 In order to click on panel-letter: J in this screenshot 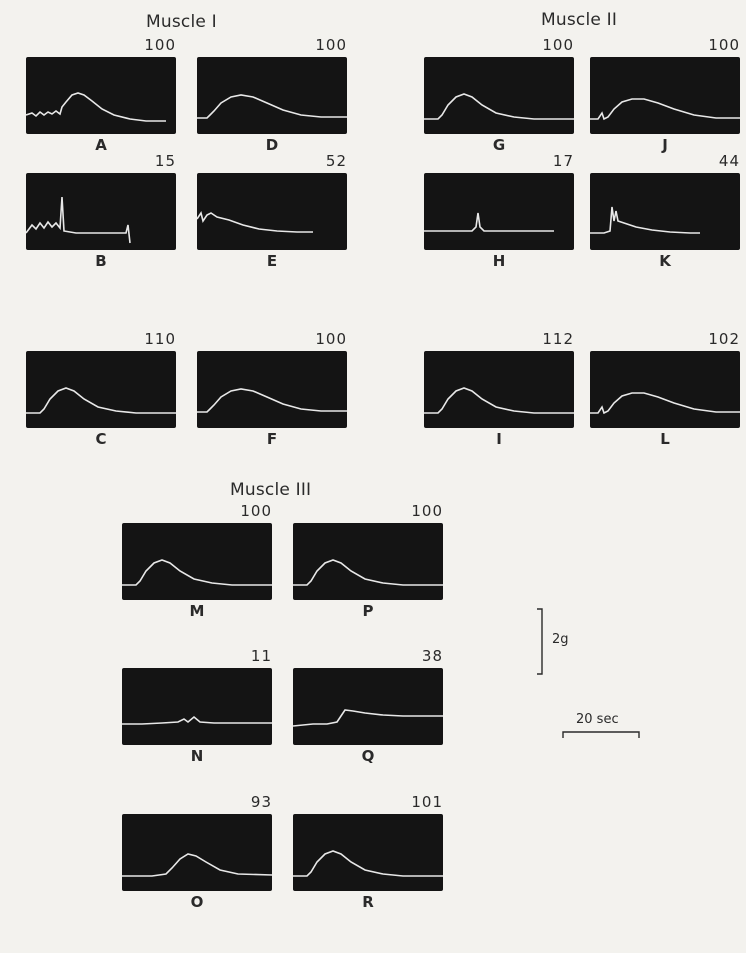, I will do `click(665, 145)`.